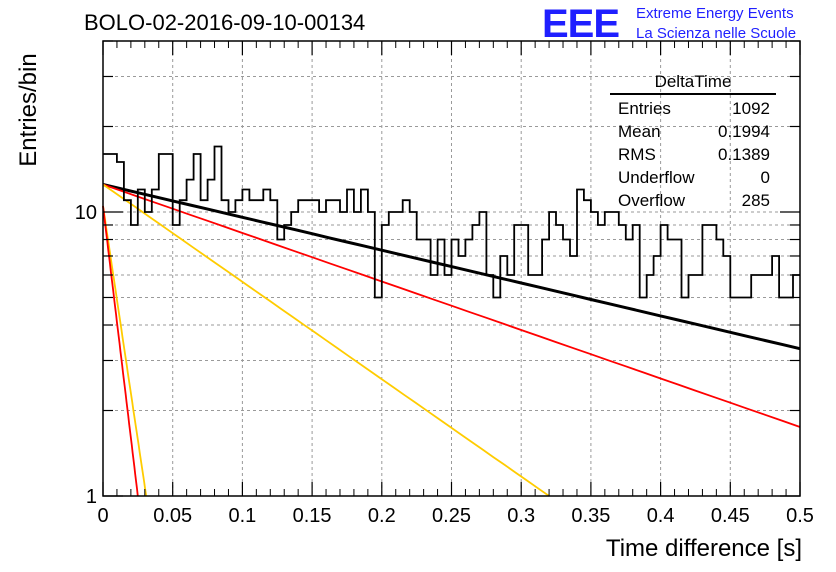  What do you see at coordinates (521, 516) in the screenshot?
I see `x-tick-label: 0.3` at bounding box center [521, 516].